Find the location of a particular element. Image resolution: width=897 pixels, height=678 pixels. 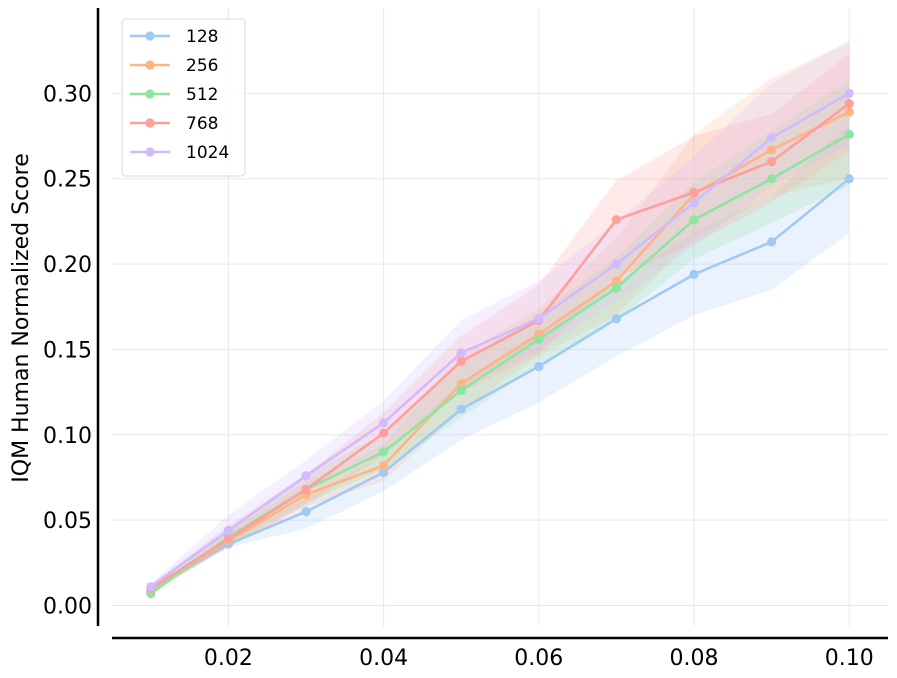

y-tick-label: 0.25 is located at coordinates (67, 180).